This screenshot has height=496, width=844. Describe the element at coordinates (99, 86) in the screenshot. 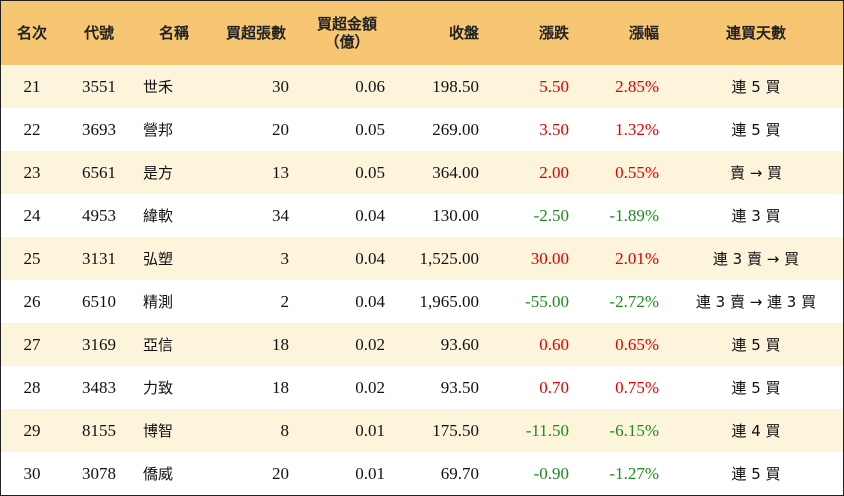

I see `cell-code: 3551` at that location.